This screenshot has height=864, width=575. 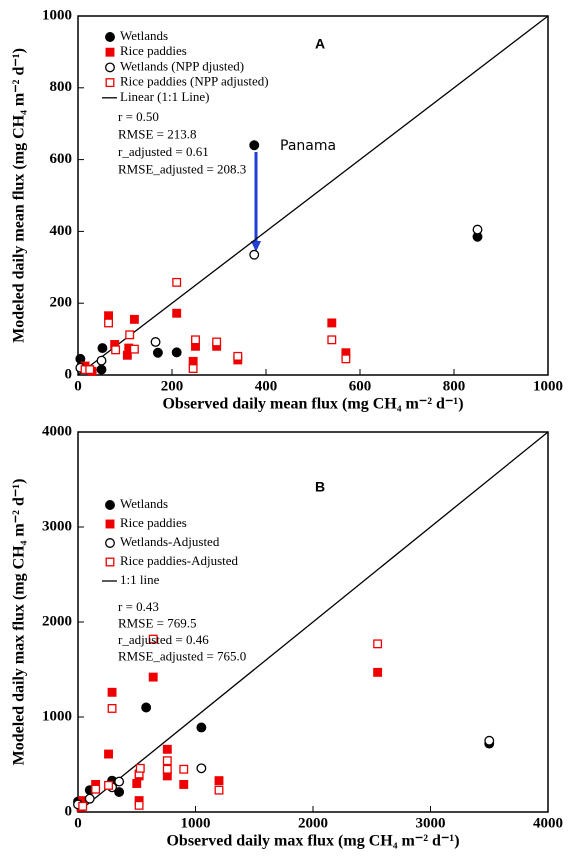 What do you see at coordinates (19, 622) in the screenshot?
I see `y-axis-title: Modeled daily max flux (mg CH₄ m⁻² d⁻¹)` at bounding box center [19, 622].